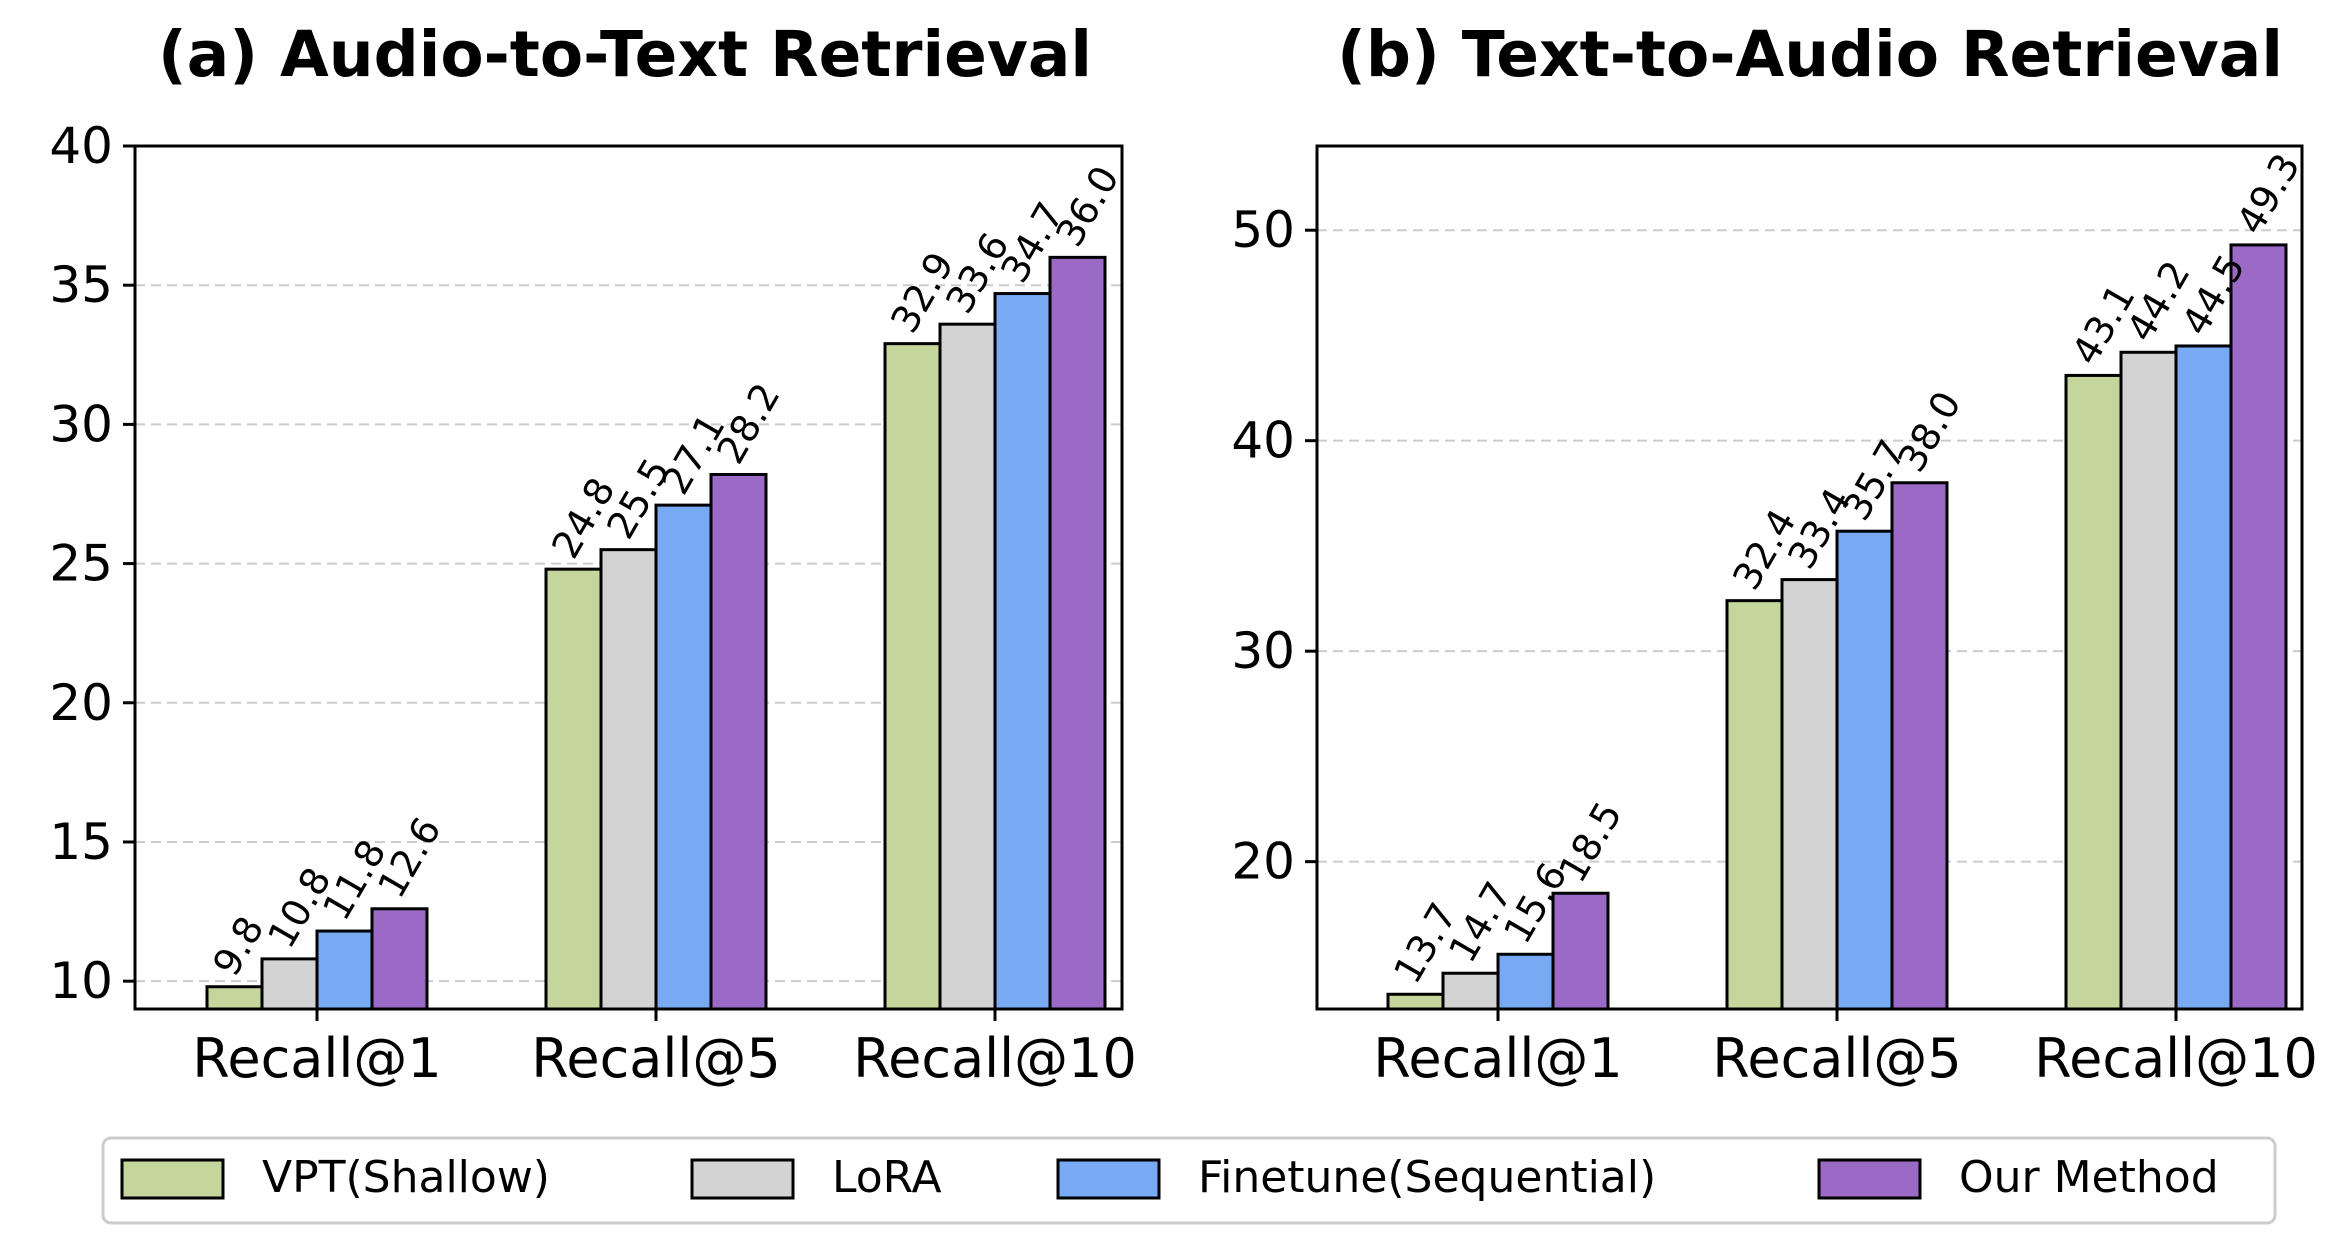  I want to click on y-tick-label: 25, so click(81, 564).